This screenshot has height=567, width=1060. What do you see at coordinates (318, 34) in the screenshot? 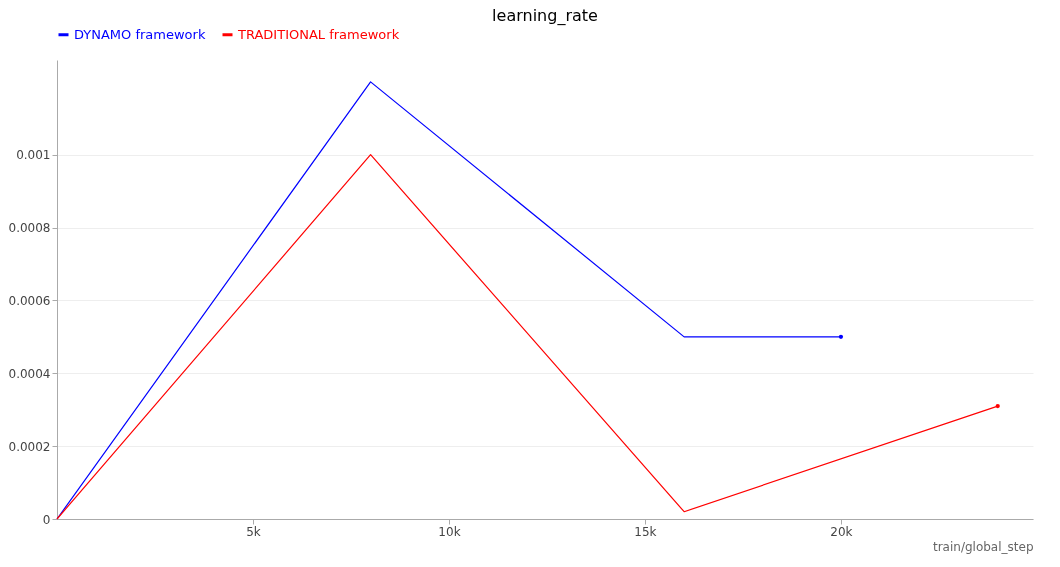
I see `legend-label: TRADITIONAL framework` at bounding box center [318, 34].